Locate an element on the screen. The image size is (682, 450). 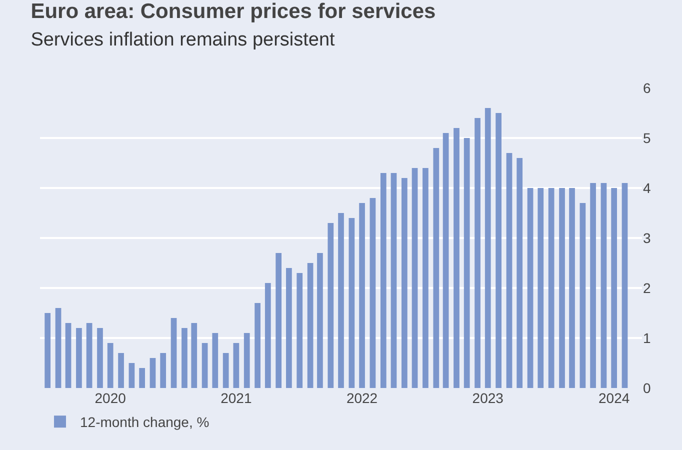
x-tick-label: 2021 is located at coordinates (236, 398).